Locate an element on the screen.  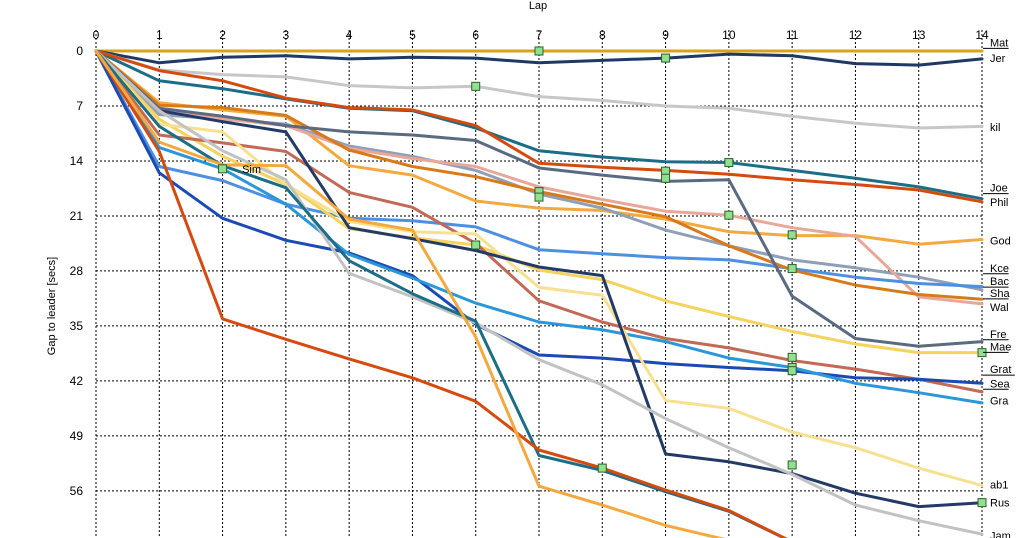
y-tick-label: 21 is located at coordinates (77, 216).